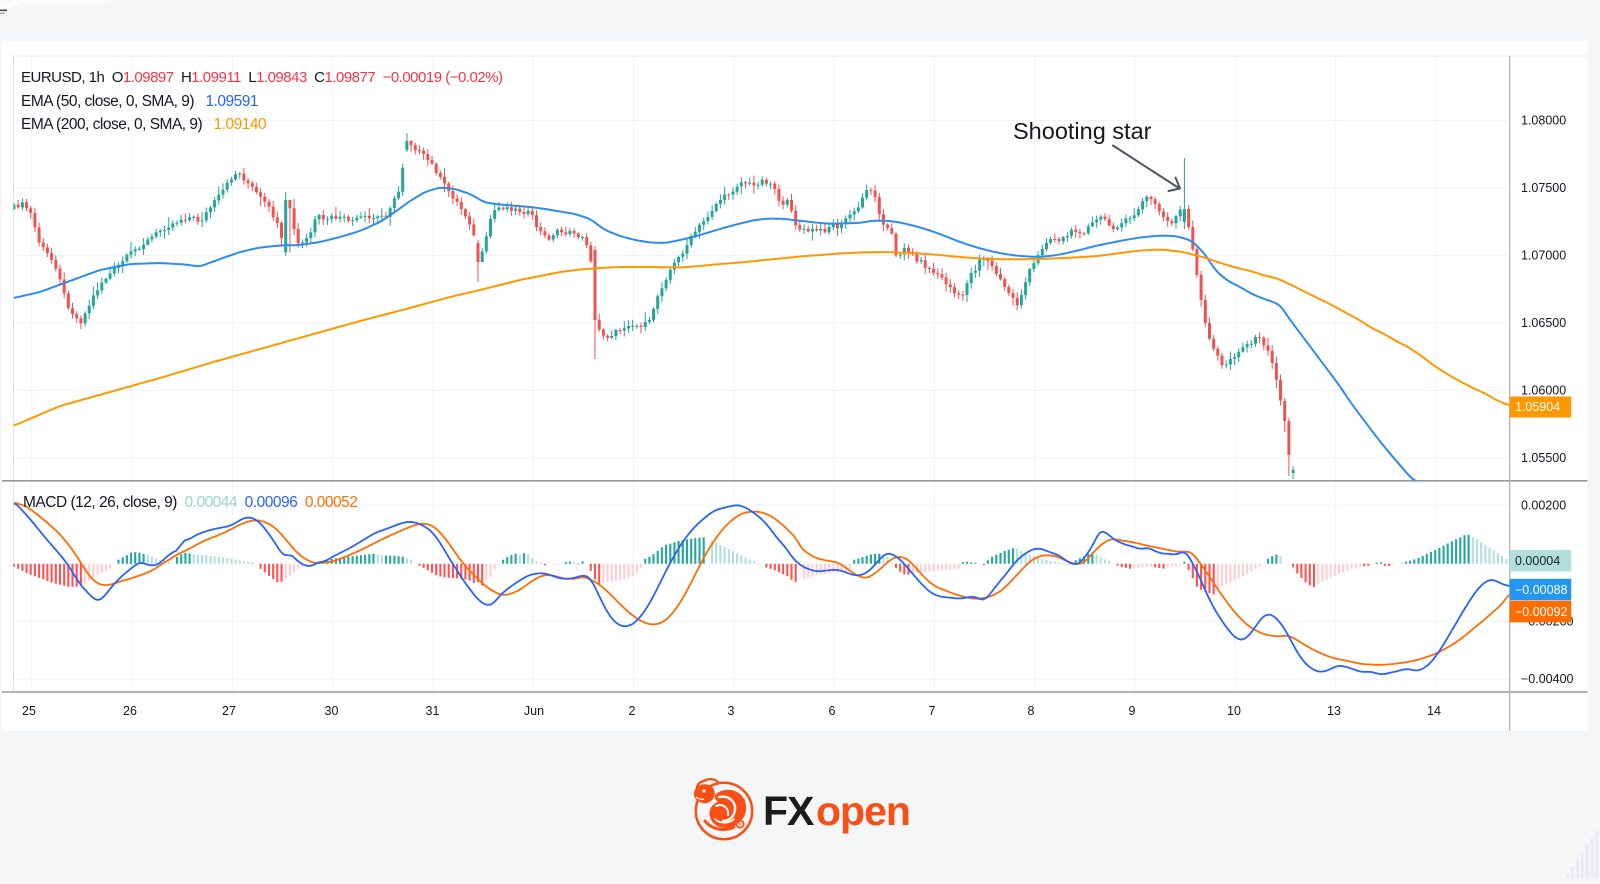 This screenshot has height=884, width=1600. What do you see at coordinates (1543, 188) in the screenshot?
I see `svg-text: 1.07500` at bounding box center [1543, 188].